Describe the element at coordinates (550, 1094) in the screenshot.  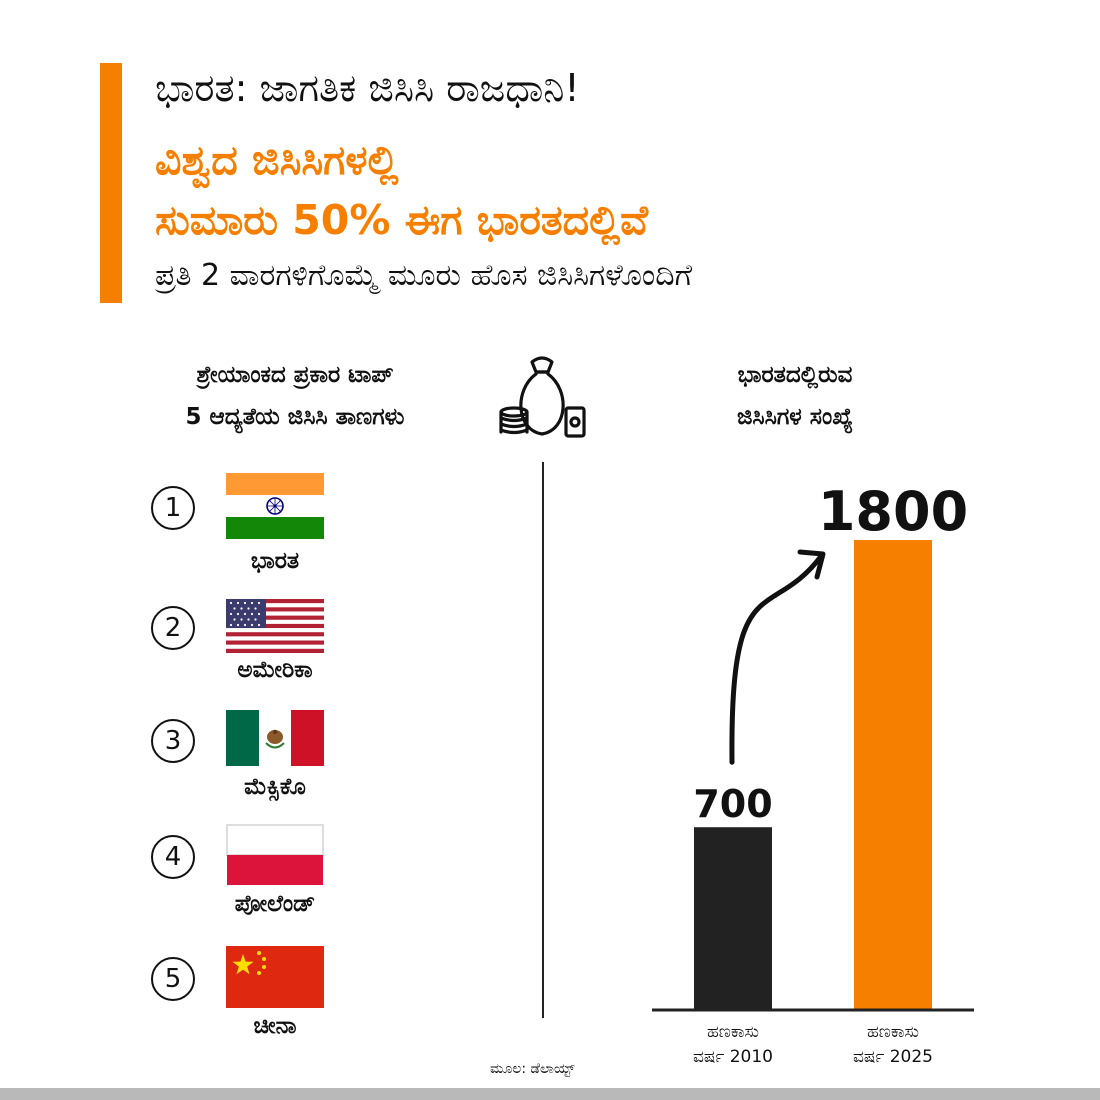
I see `footer-bar` at that location.